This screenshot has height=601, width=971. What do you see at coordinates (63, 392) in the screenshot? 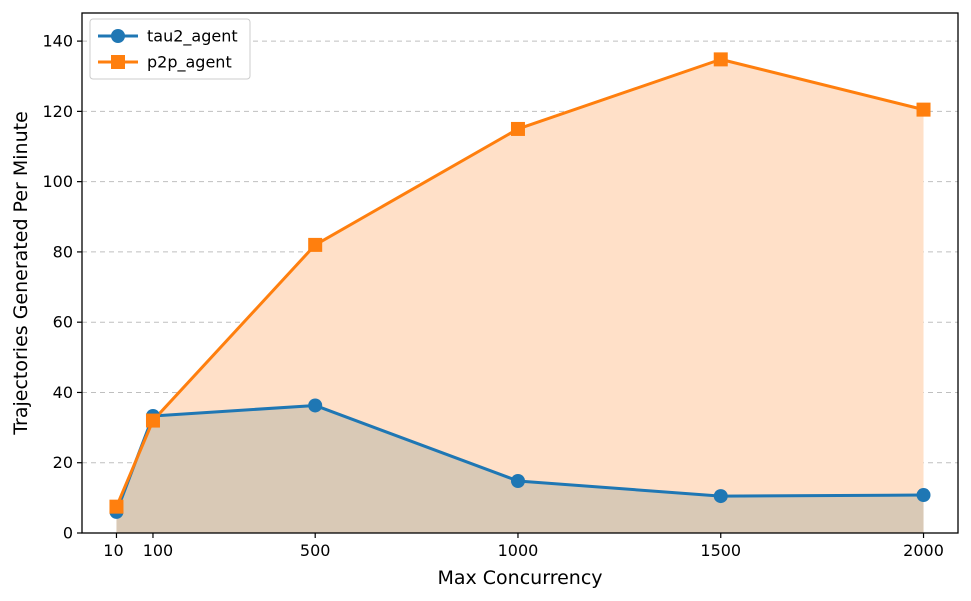
I see `y-tick-label: 40` at bounding box center [63, 392].